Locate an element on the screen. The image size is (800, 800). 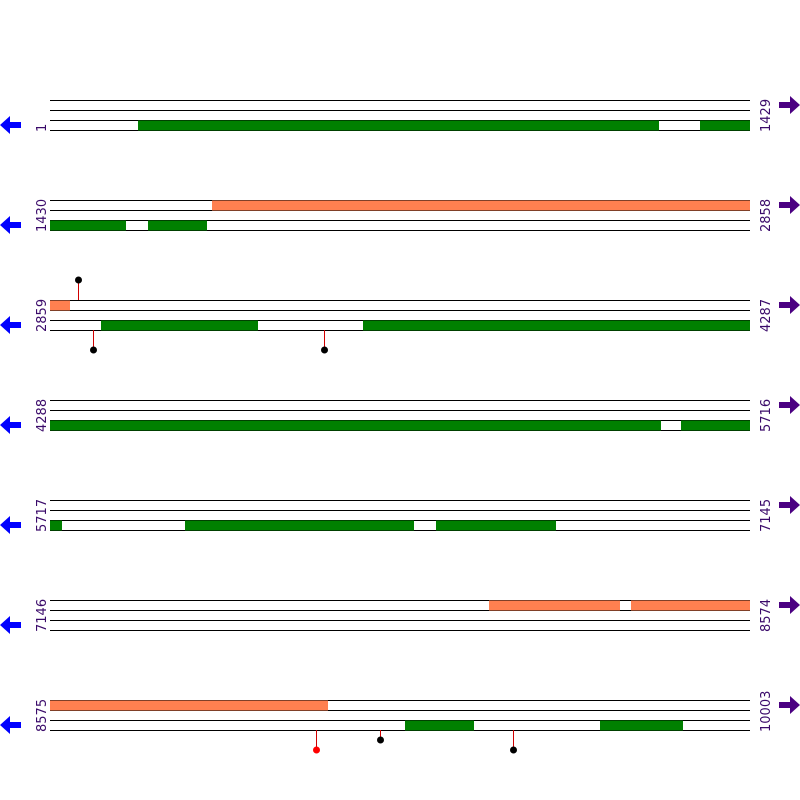
sequence-row: 2859 4287 is located at coordinates (400, 315).